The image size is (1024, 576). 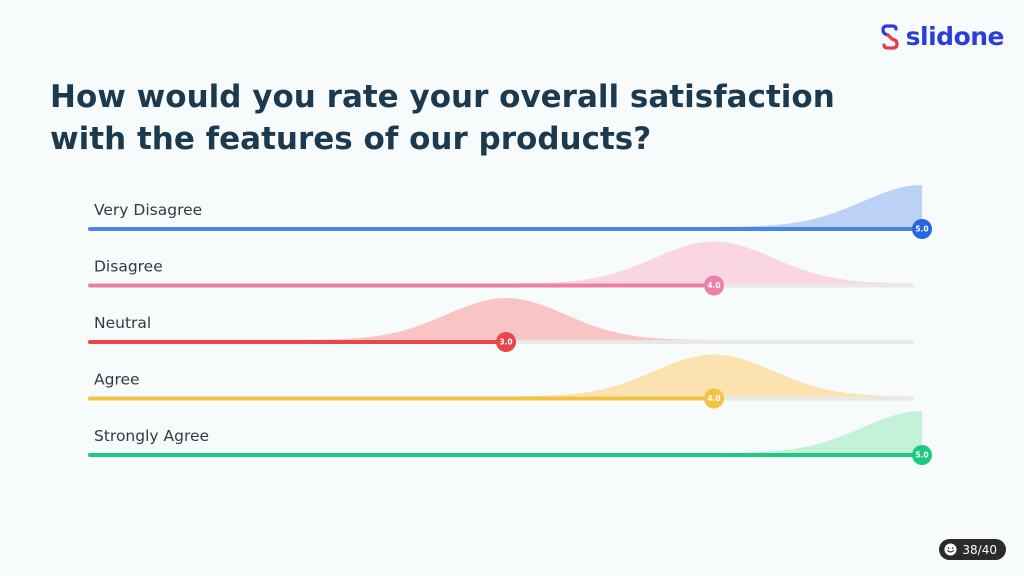 What do you see at coordinates (501, 268) in the screenshot?
I see `chart-row: Disagree 4.0` at bounding box center [501, 268].